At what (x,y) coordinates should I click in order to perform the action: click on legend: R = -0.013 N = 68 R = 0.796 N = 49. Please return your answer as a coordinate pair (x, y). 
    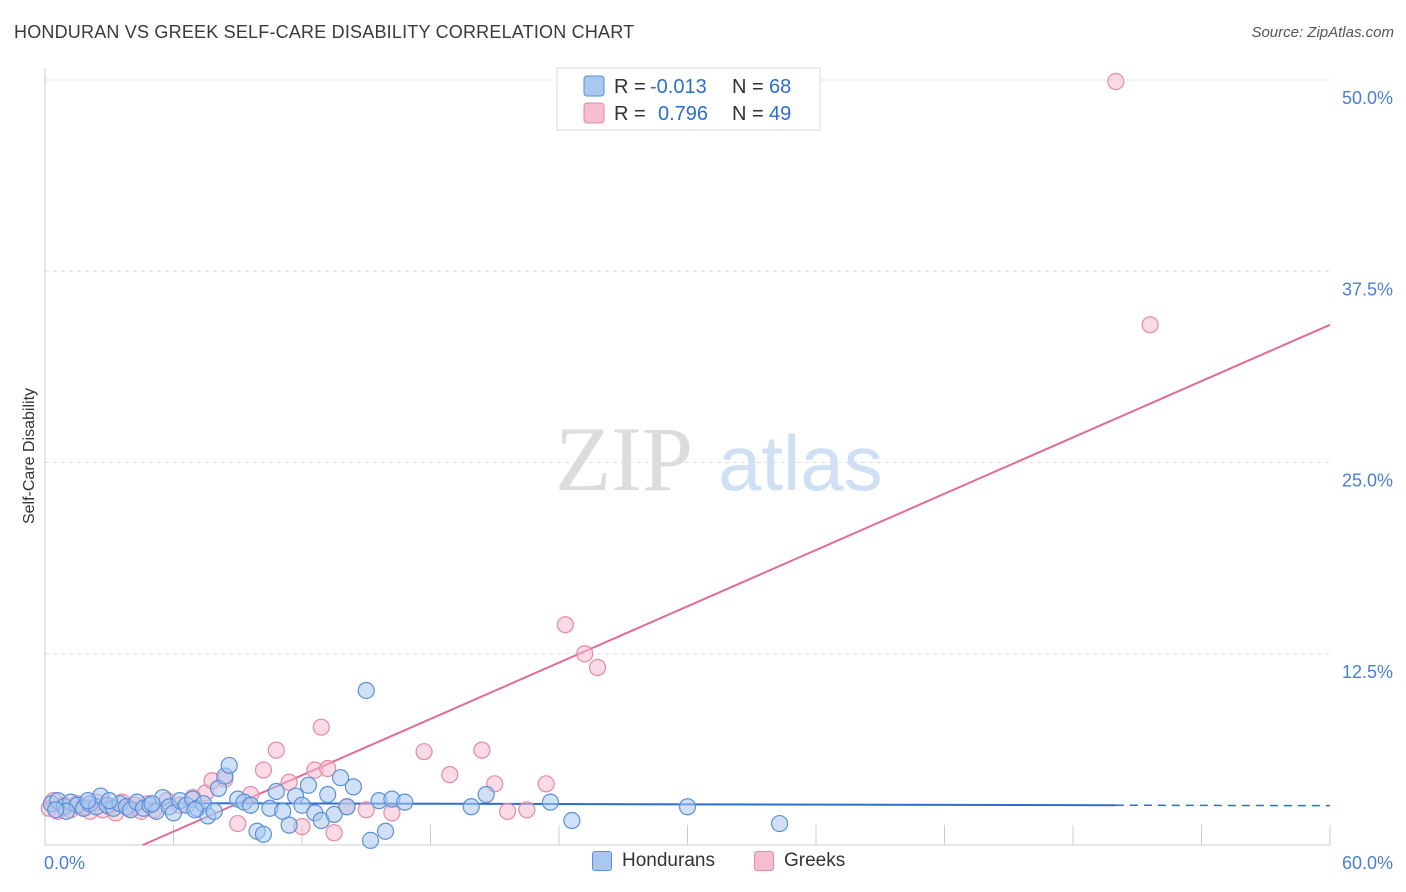
    Looking at the image, I should click on (688, 99).